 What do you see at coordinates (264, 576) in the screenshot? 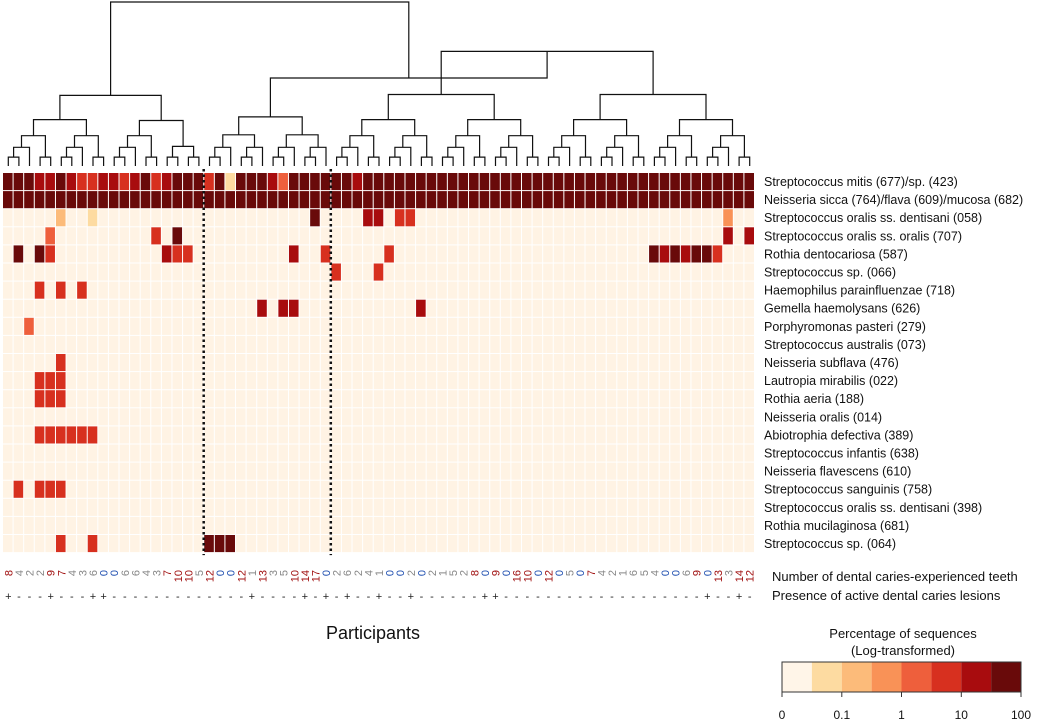
I see `caries-count: 13` at bounding box center [264, 576].